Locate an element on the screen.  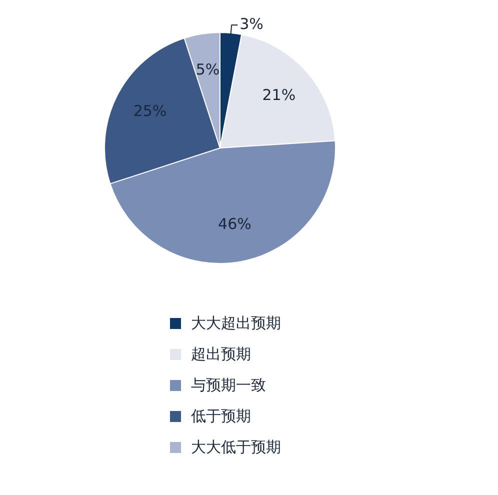
legend-label: 超出预期 is located at coordinates (221, 354).